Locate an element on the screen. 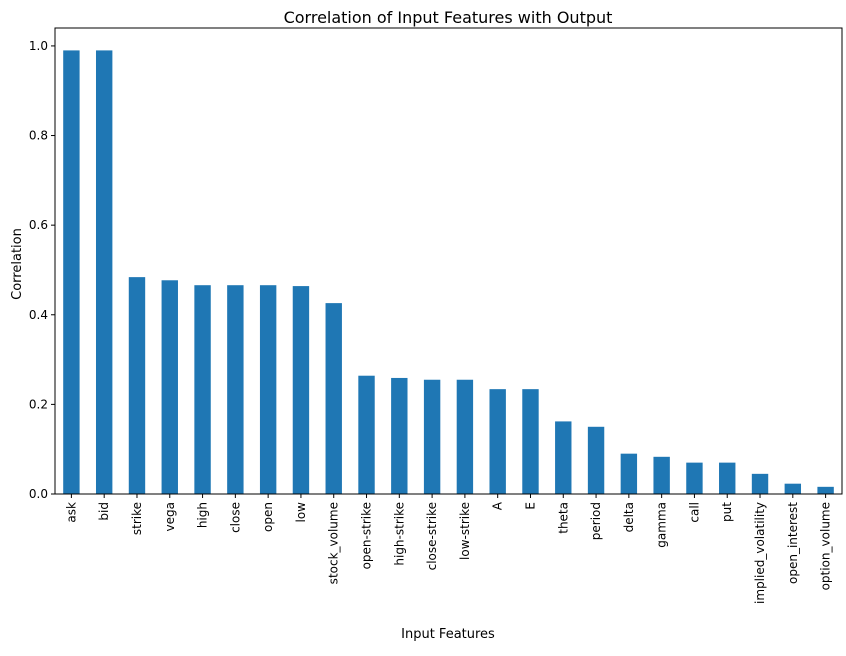 This screenshot has width=846, height=656. x-tick-label: open_interest is located at coordinates (793, 543).